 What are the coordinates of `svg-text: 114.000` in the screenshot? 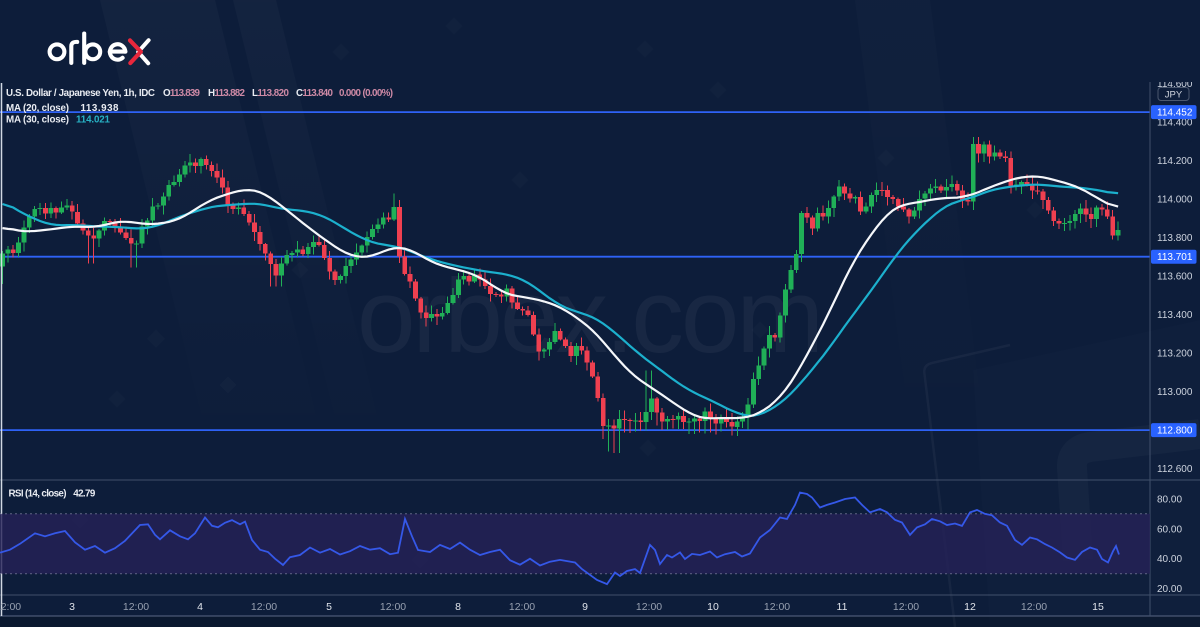 It's located at (1175, 200).